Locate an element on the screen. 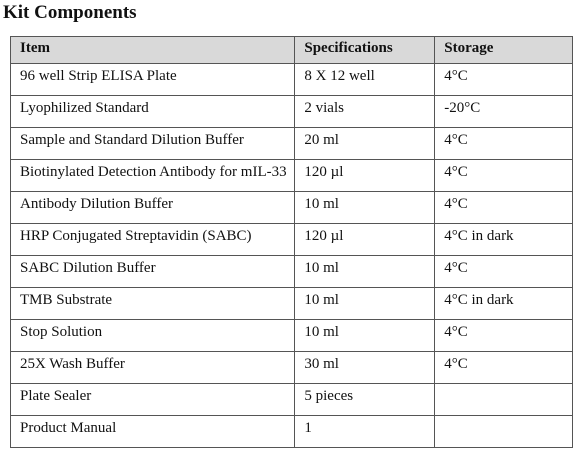 The height and width of the screenshot is (465, 582). table-row: Antibody Dilution Buffer 10 ml 4°C is located at coordinates (291, 207).